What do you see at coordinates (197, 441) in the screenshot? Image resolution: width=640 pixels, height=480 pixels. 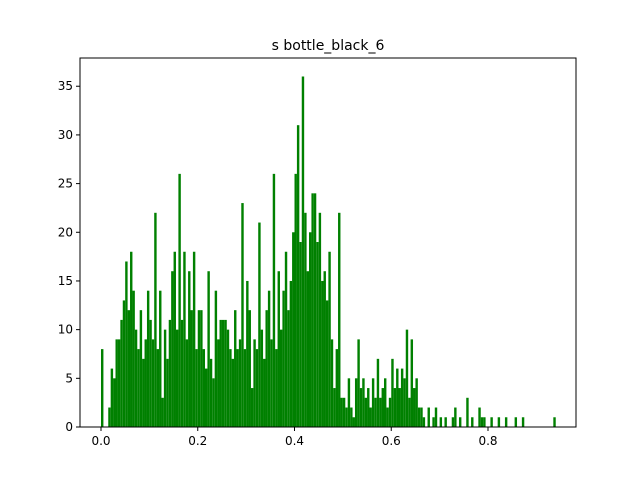 I see `x-tick-label: 0.2` at bounding box center [197, 441].